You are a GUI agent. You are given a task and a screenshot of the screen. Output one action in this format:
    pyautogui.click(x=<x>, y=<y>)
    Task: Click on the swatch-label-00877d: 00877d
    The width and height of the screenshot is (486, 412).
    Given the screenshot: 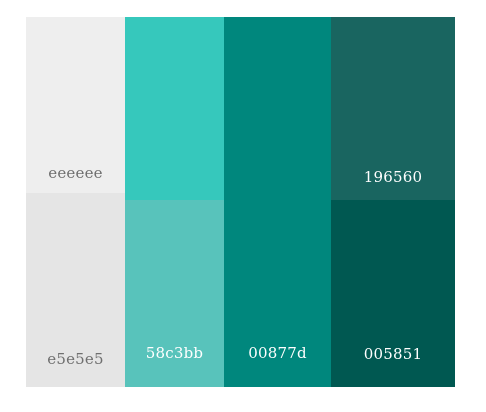 What is the action you would take?
    pyautogui.click(x=277, y=353)
    